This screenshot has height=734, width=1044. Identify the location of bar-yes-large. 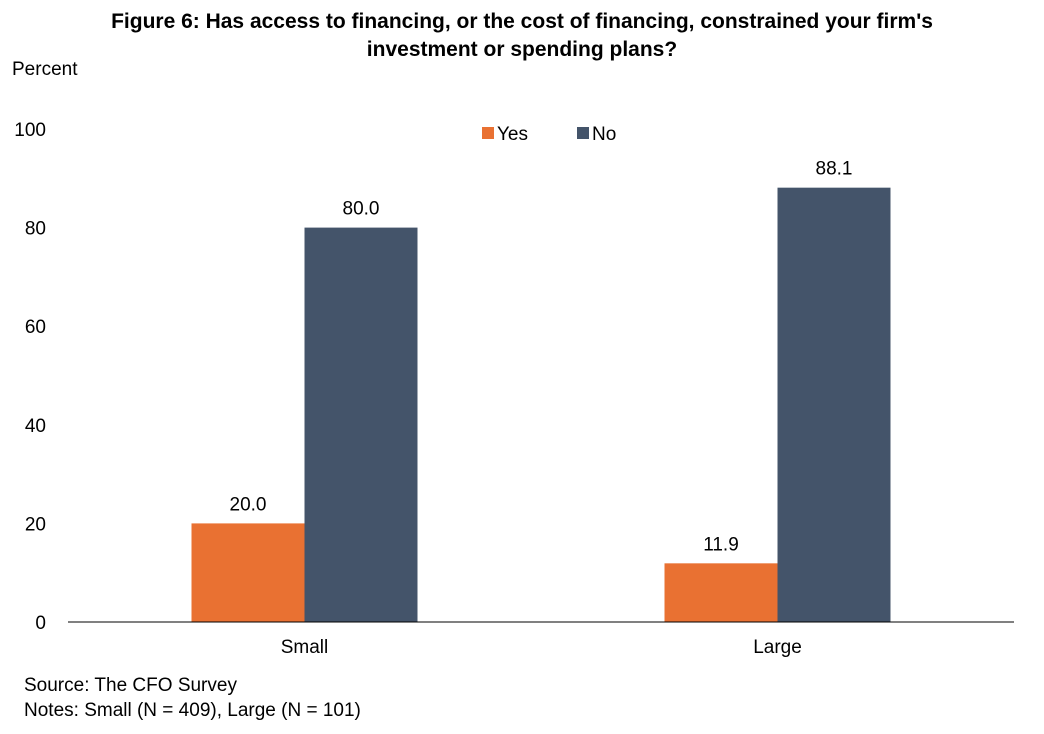
(721, 592).